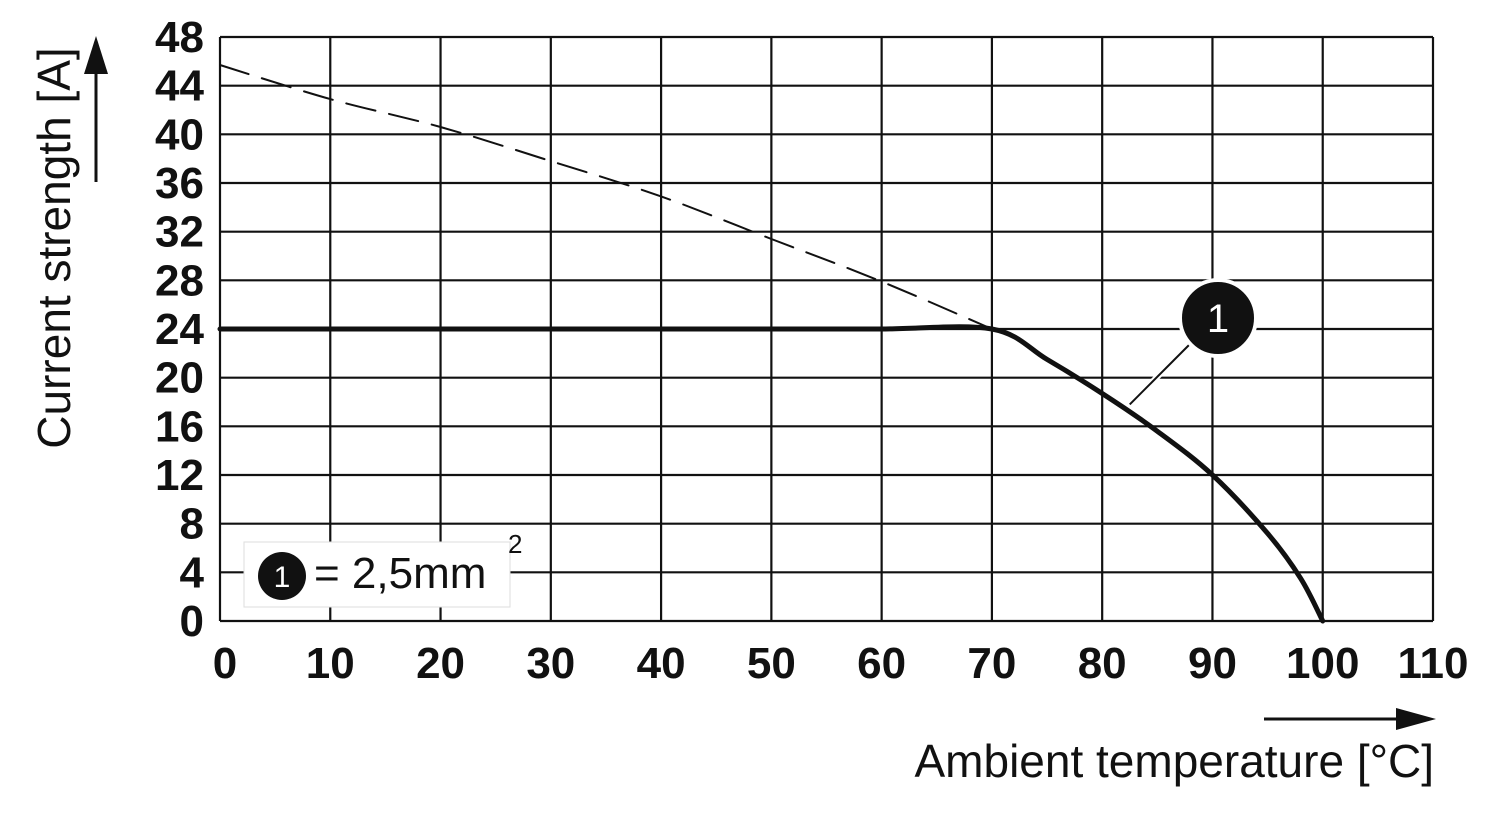 This screenshot has height=820, width=1500. I want to click on y-tick-label-12: 12, so click(179, 475).